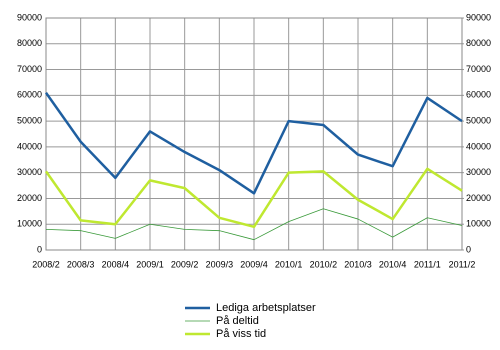  Describe the element at coordinates (478, 198) in the screenshot. I see `y2-tick-label: 20000` at that location.